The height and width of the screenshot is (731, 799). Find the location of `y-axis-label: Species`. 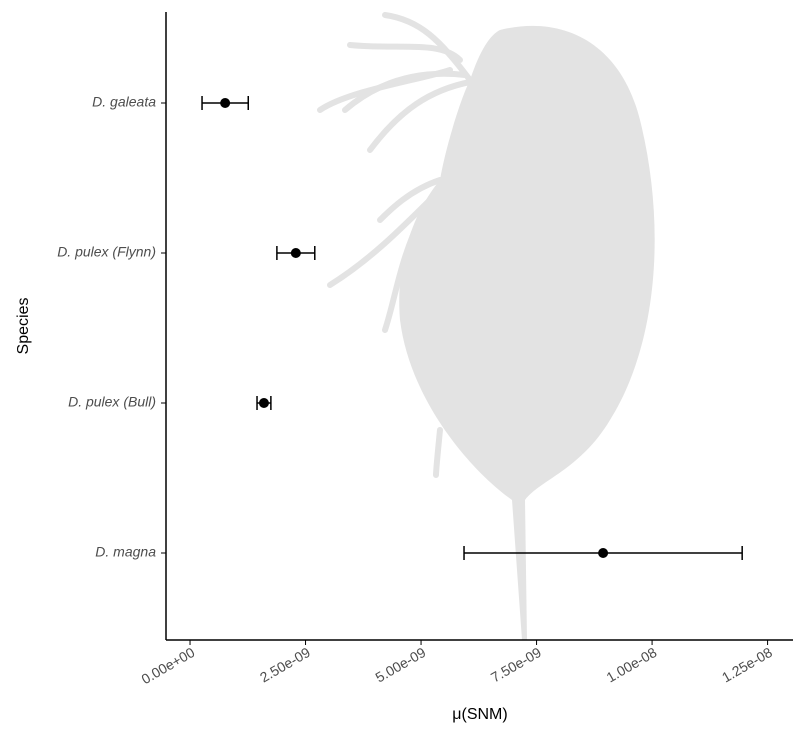

y-axis-label: Species is located at coordinates (23, 326).